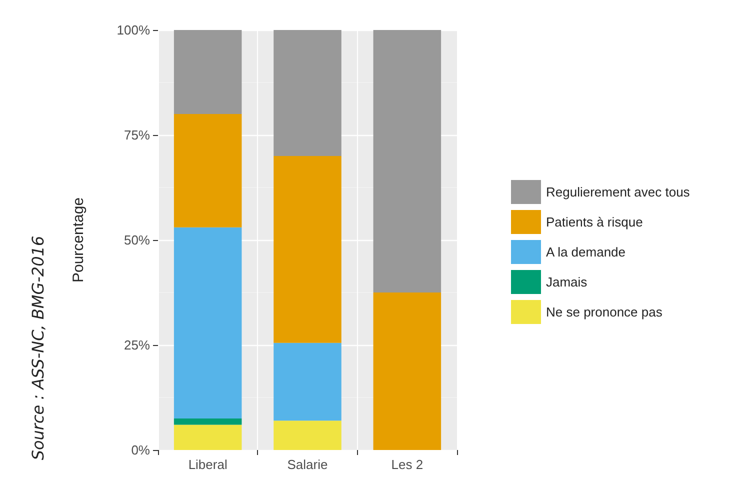 The image size is (755, 504). Describe the element at coordinates (307, 464) in the screenshot. I see `x-tick-label: Salarie` at that location.